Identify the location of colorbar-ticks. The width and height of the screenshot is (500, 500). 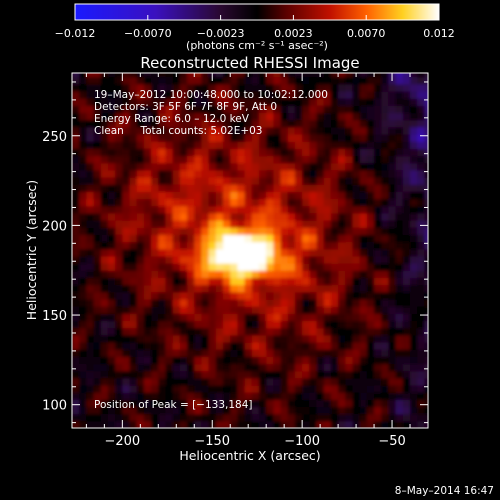
(257, 17).